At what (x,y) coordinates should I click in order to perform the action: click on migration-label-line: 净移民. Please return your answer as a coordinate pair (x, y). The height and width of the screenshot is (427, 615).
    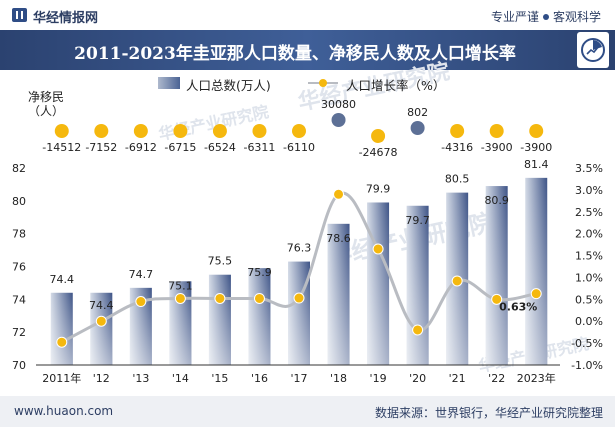
    Looking at the image, I should click on (45, 97).